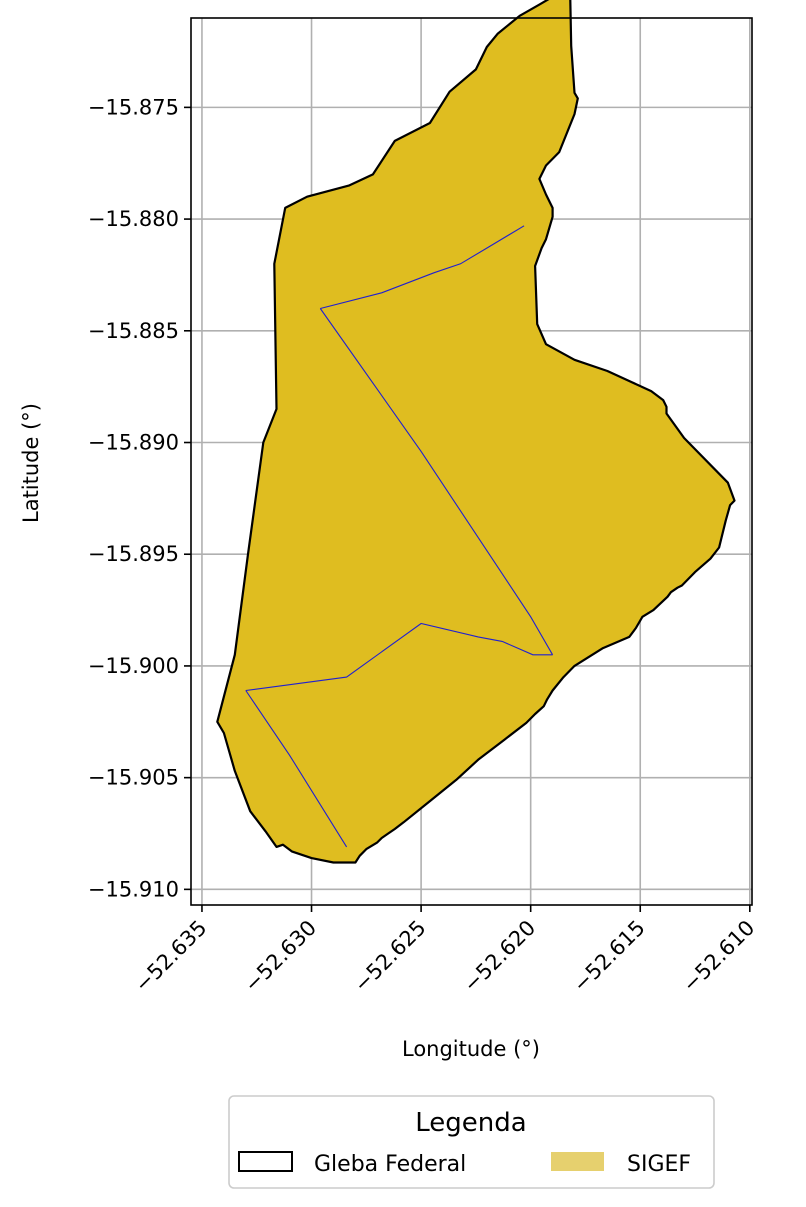 The height and width of the screenshot is (1207, 806). I want to click on legend-label-sigef: SIGEF, so click(659, 1164).